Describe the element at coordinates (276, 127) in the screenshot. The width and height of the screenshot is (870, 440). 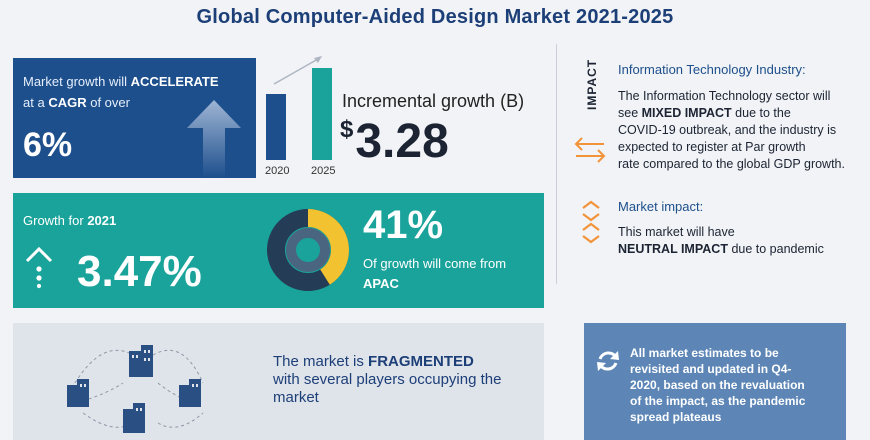
I see `bar-2020` at that location.